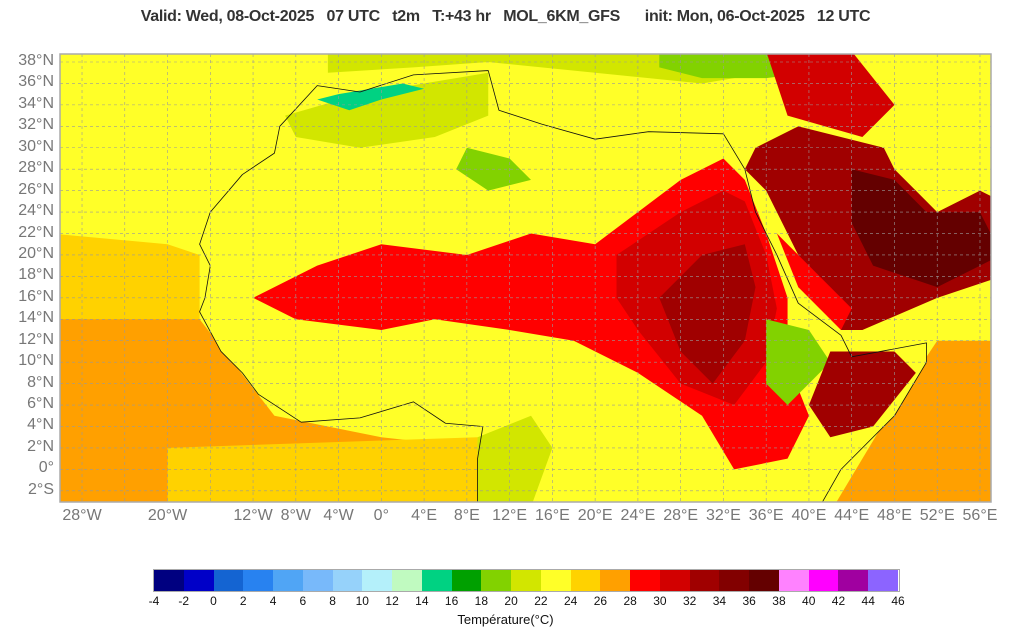  I want to click on lon-tick-label: 40°E, so click(809, 515).